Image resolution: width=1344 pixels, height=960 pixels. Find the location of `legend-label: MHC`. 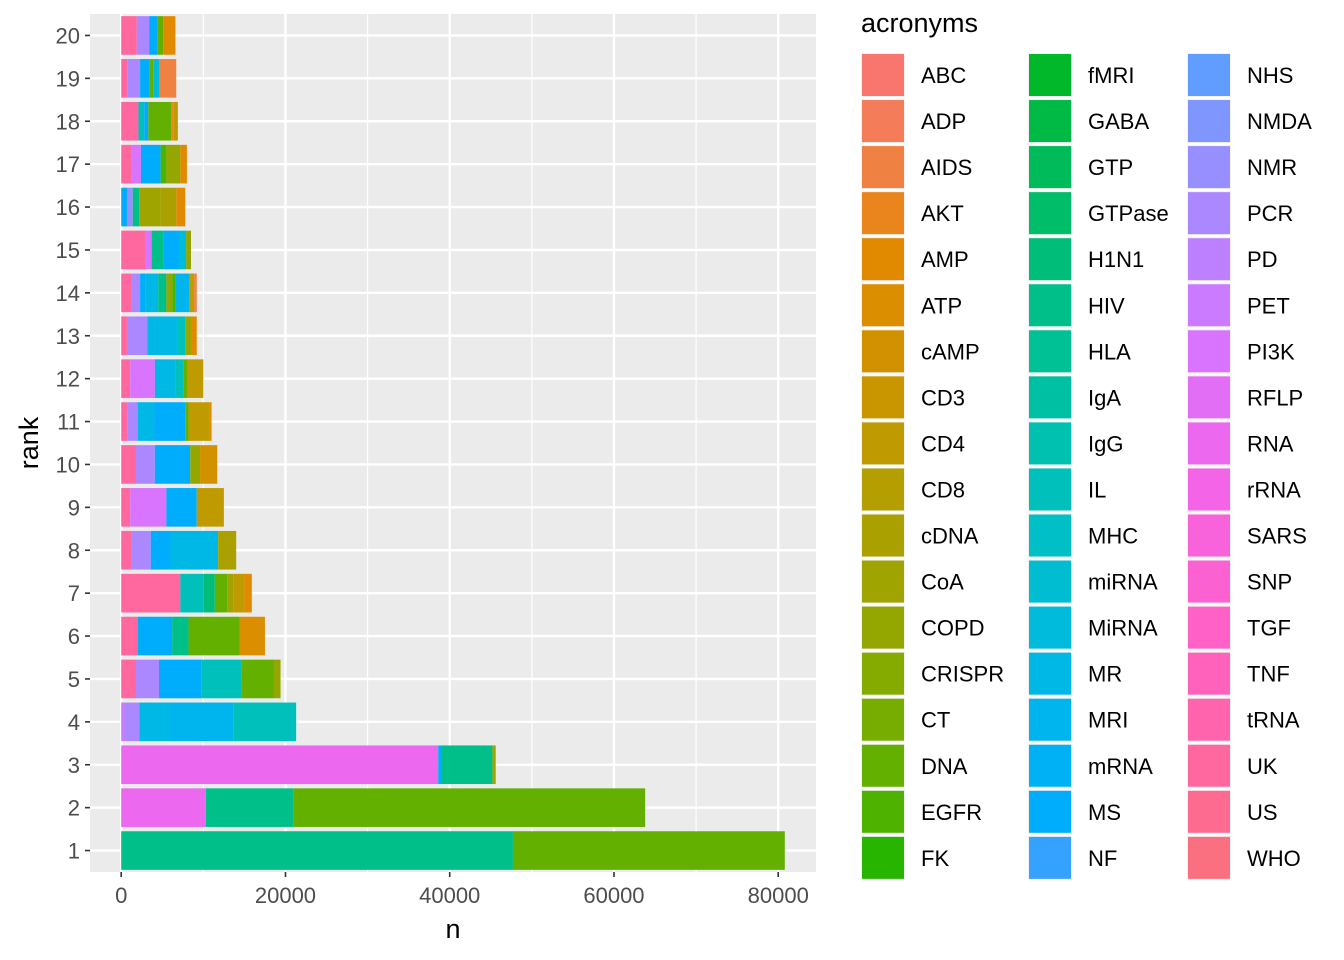

legend-label: MHC is located at coordinates (1113, 536).